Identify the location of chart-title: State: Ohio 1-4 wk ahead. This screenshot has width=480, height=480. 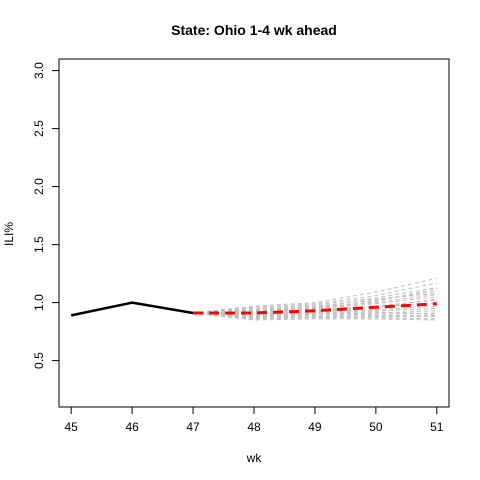
(254, 30).